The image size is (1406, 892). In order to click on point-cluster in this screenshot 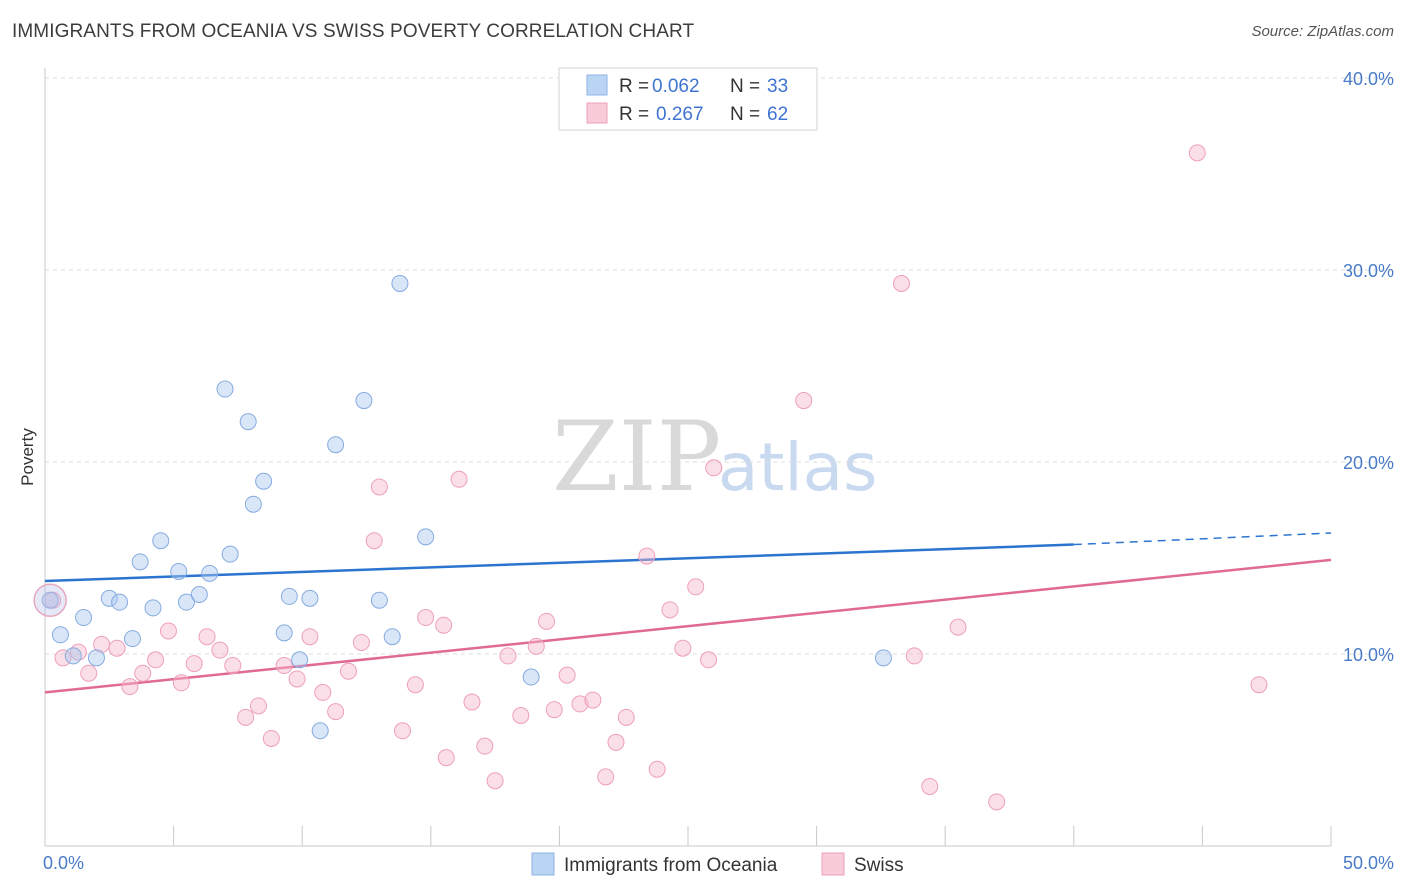, I will do `click(50, 600)`.